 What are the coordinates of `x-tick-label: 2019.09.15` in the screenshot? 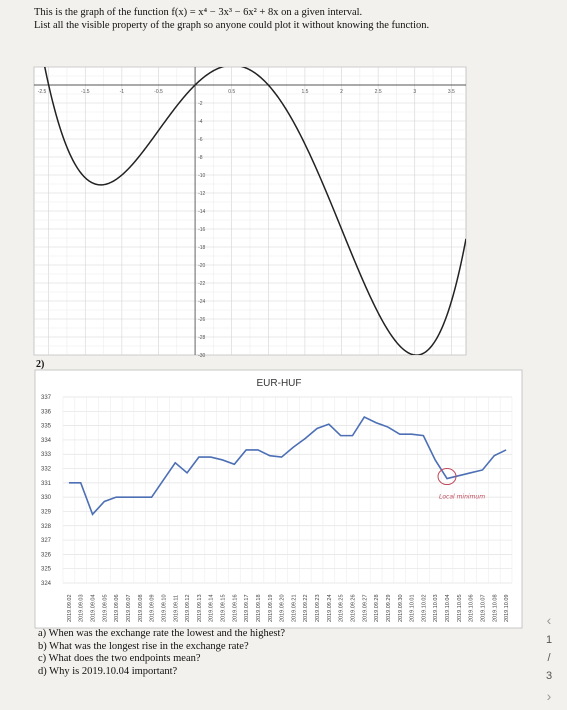 It's located at (224, 608).